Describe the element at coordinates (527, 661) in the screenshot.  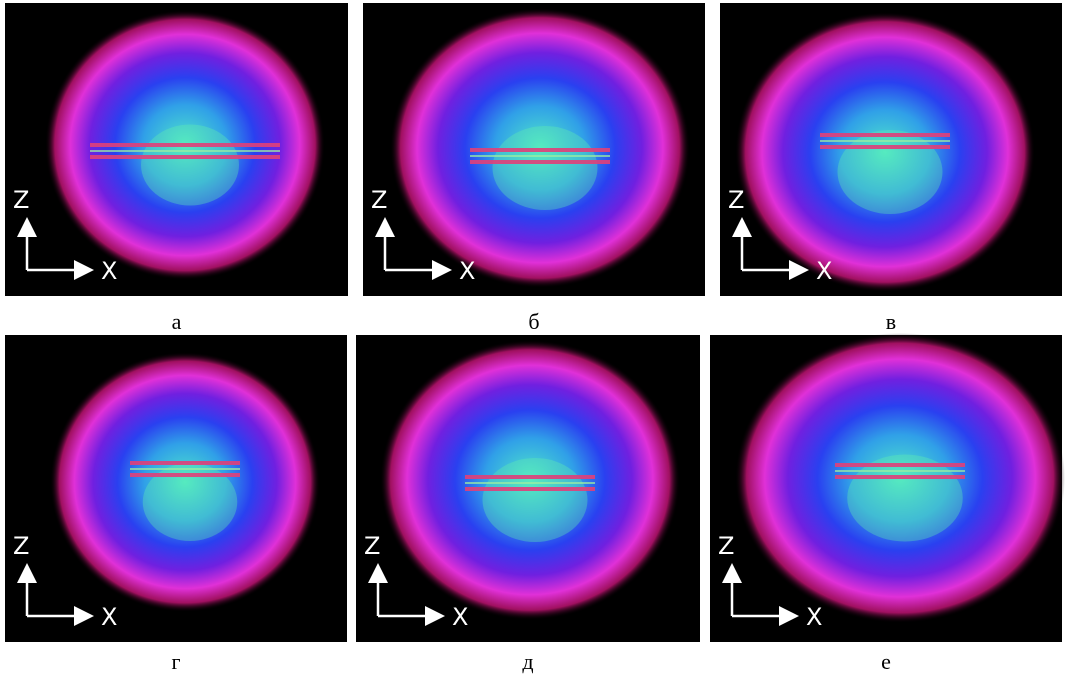
I see `panel-caption: д` at that location.